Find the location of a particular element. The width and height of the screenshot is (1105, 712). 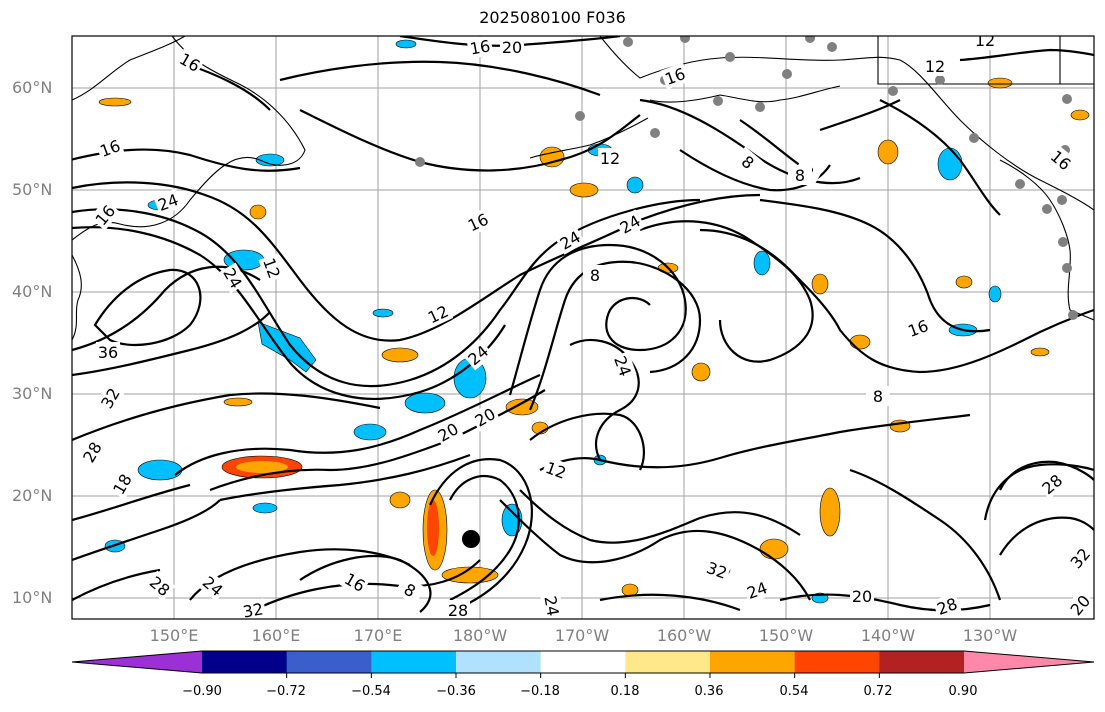

canada-coast is located at coordinates (1046, 240).